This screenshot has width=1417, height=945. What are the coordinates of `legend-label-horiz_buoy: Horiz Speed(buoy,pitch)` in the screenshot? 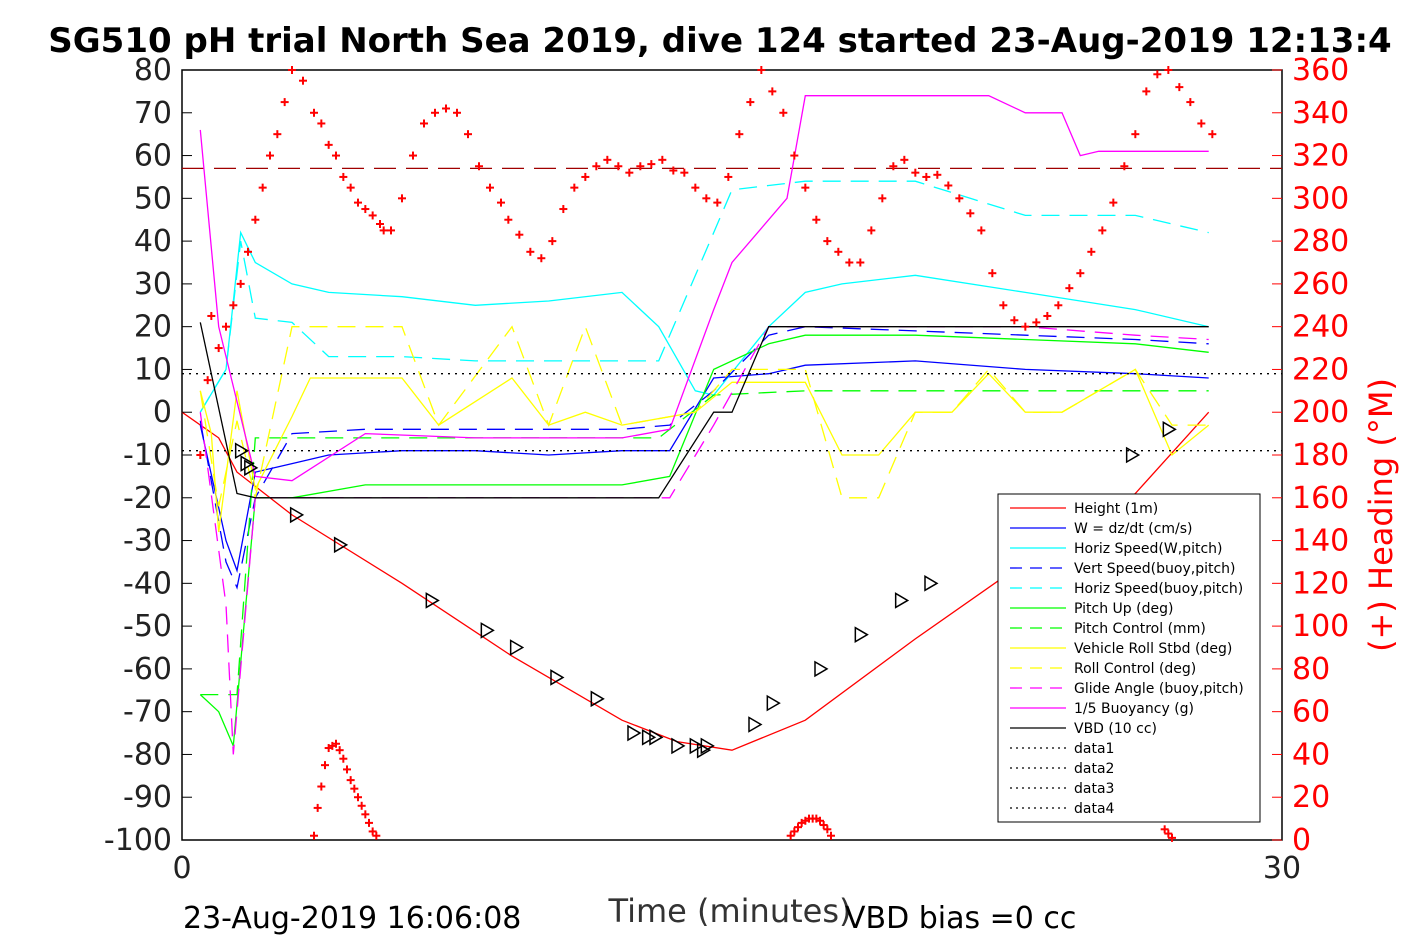 It's located at (1158, 589).